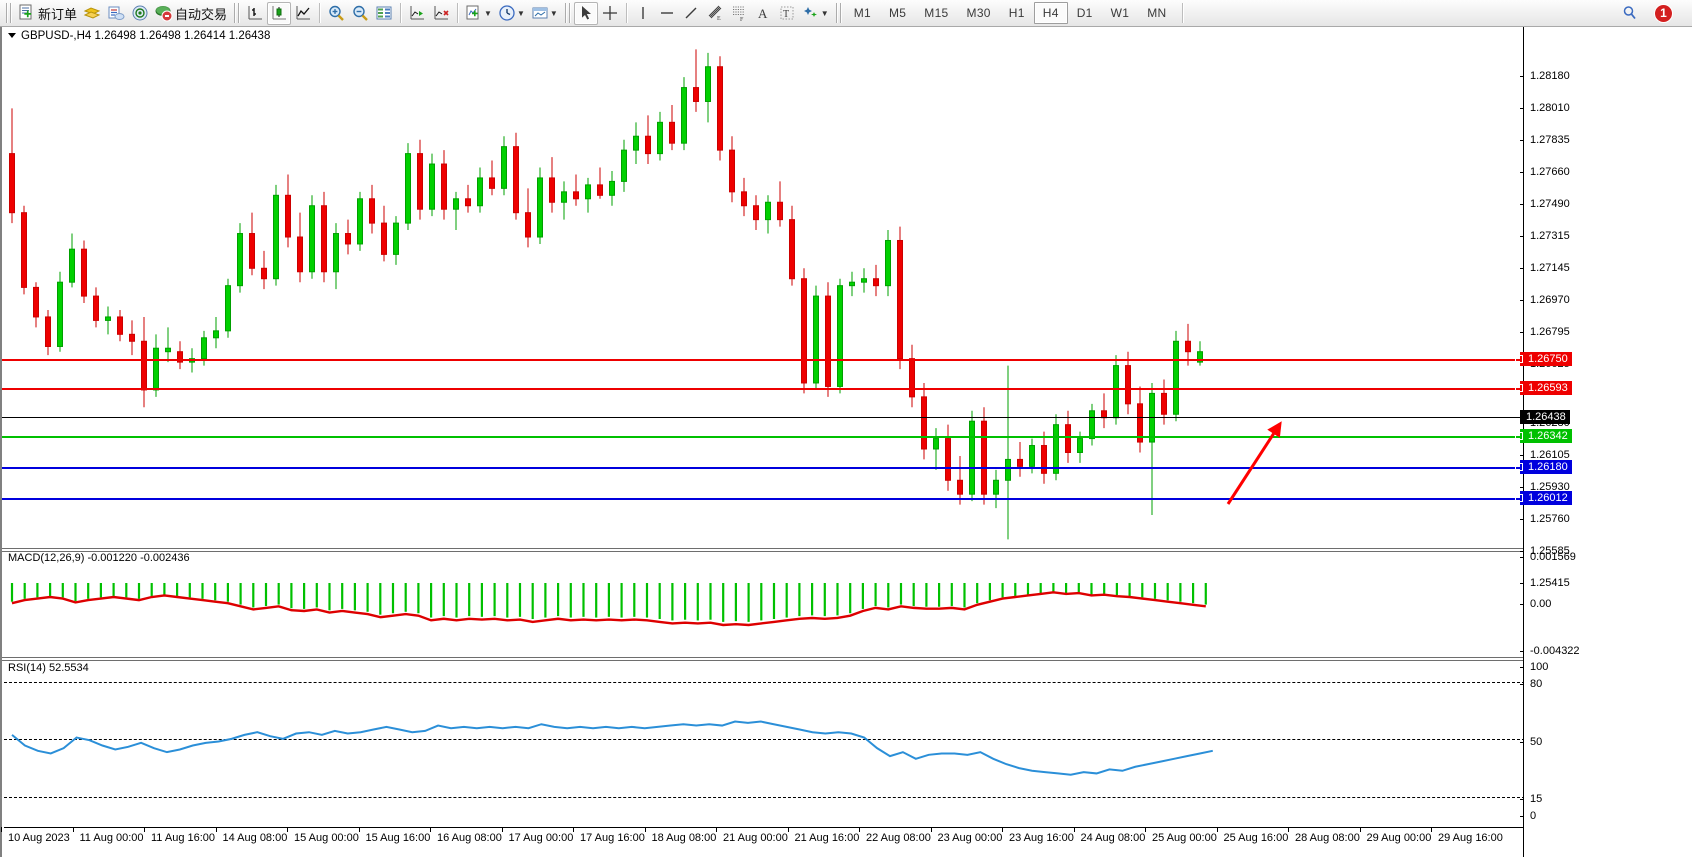  What do you see at coordinates (585, 13) in the screenshot?
I see `cursor-button` at bounding box center [585, 13].